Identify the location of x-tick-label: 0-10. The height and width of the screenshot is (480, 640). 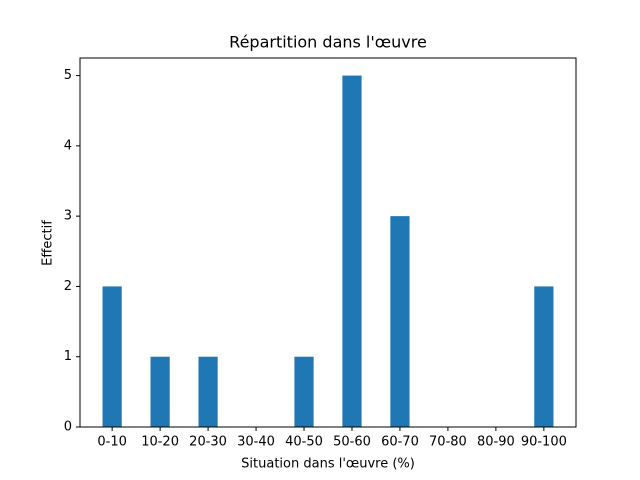
(112, 442).